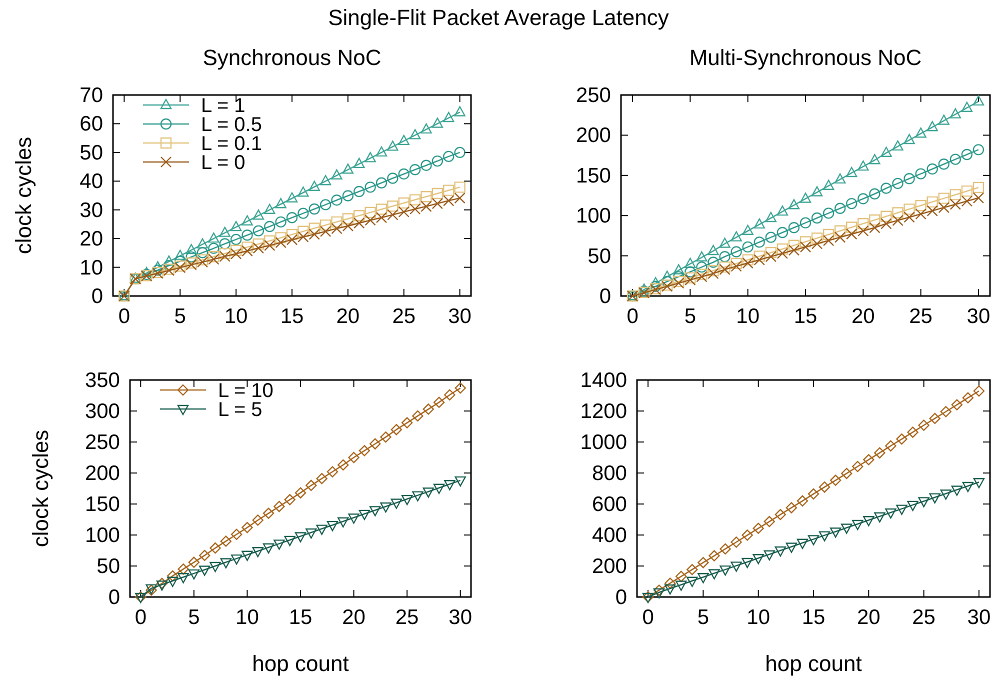  Describe the element at coordinates (924, 617) in the screenshot. I see `x-tick-label: 25` at that location.